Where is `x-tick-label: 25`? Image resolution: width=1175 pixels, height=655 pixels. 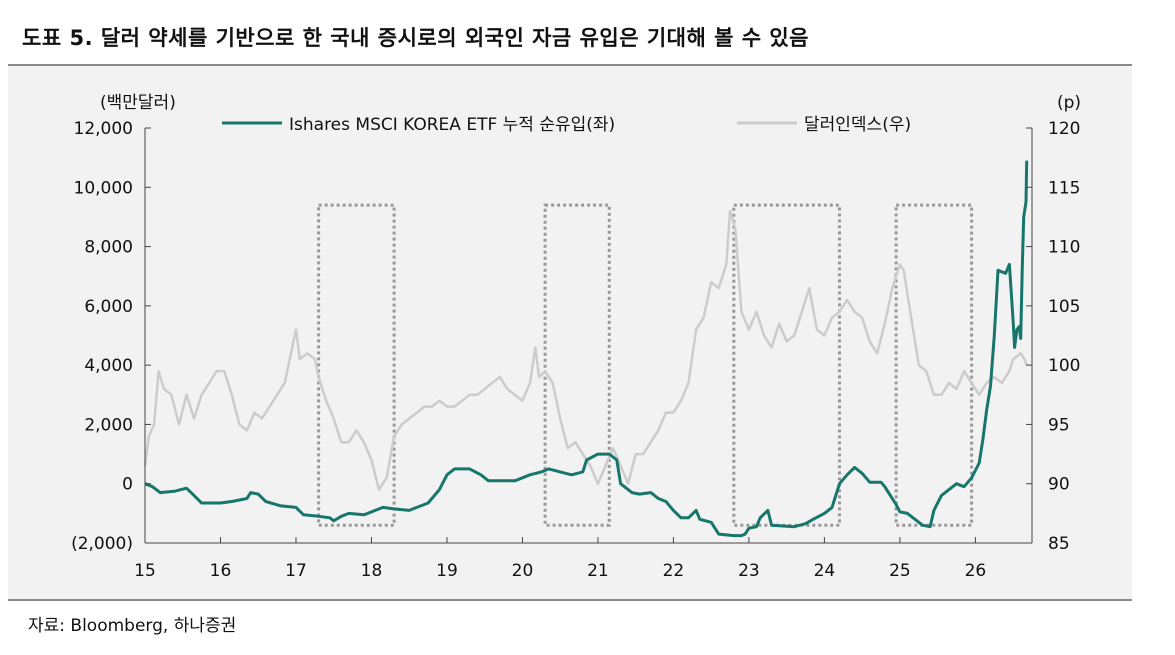
x-tick-label: 25 is located at coordinates (900, 571).